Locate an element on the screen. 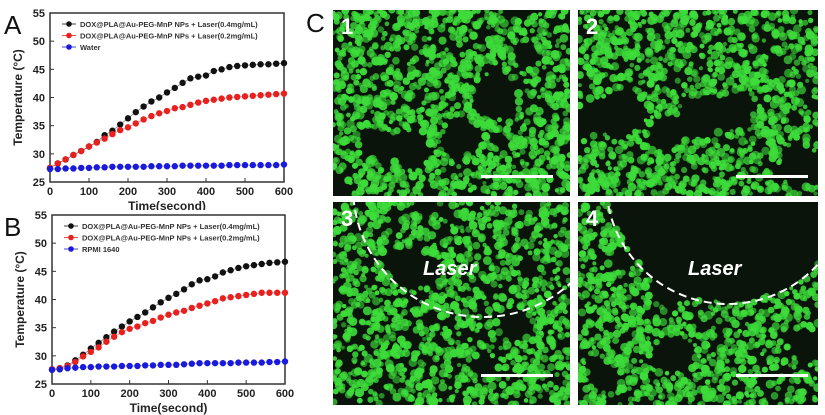 The image size is (825, 415). x-tick-label: 500 is located at coordinates (246, 394).